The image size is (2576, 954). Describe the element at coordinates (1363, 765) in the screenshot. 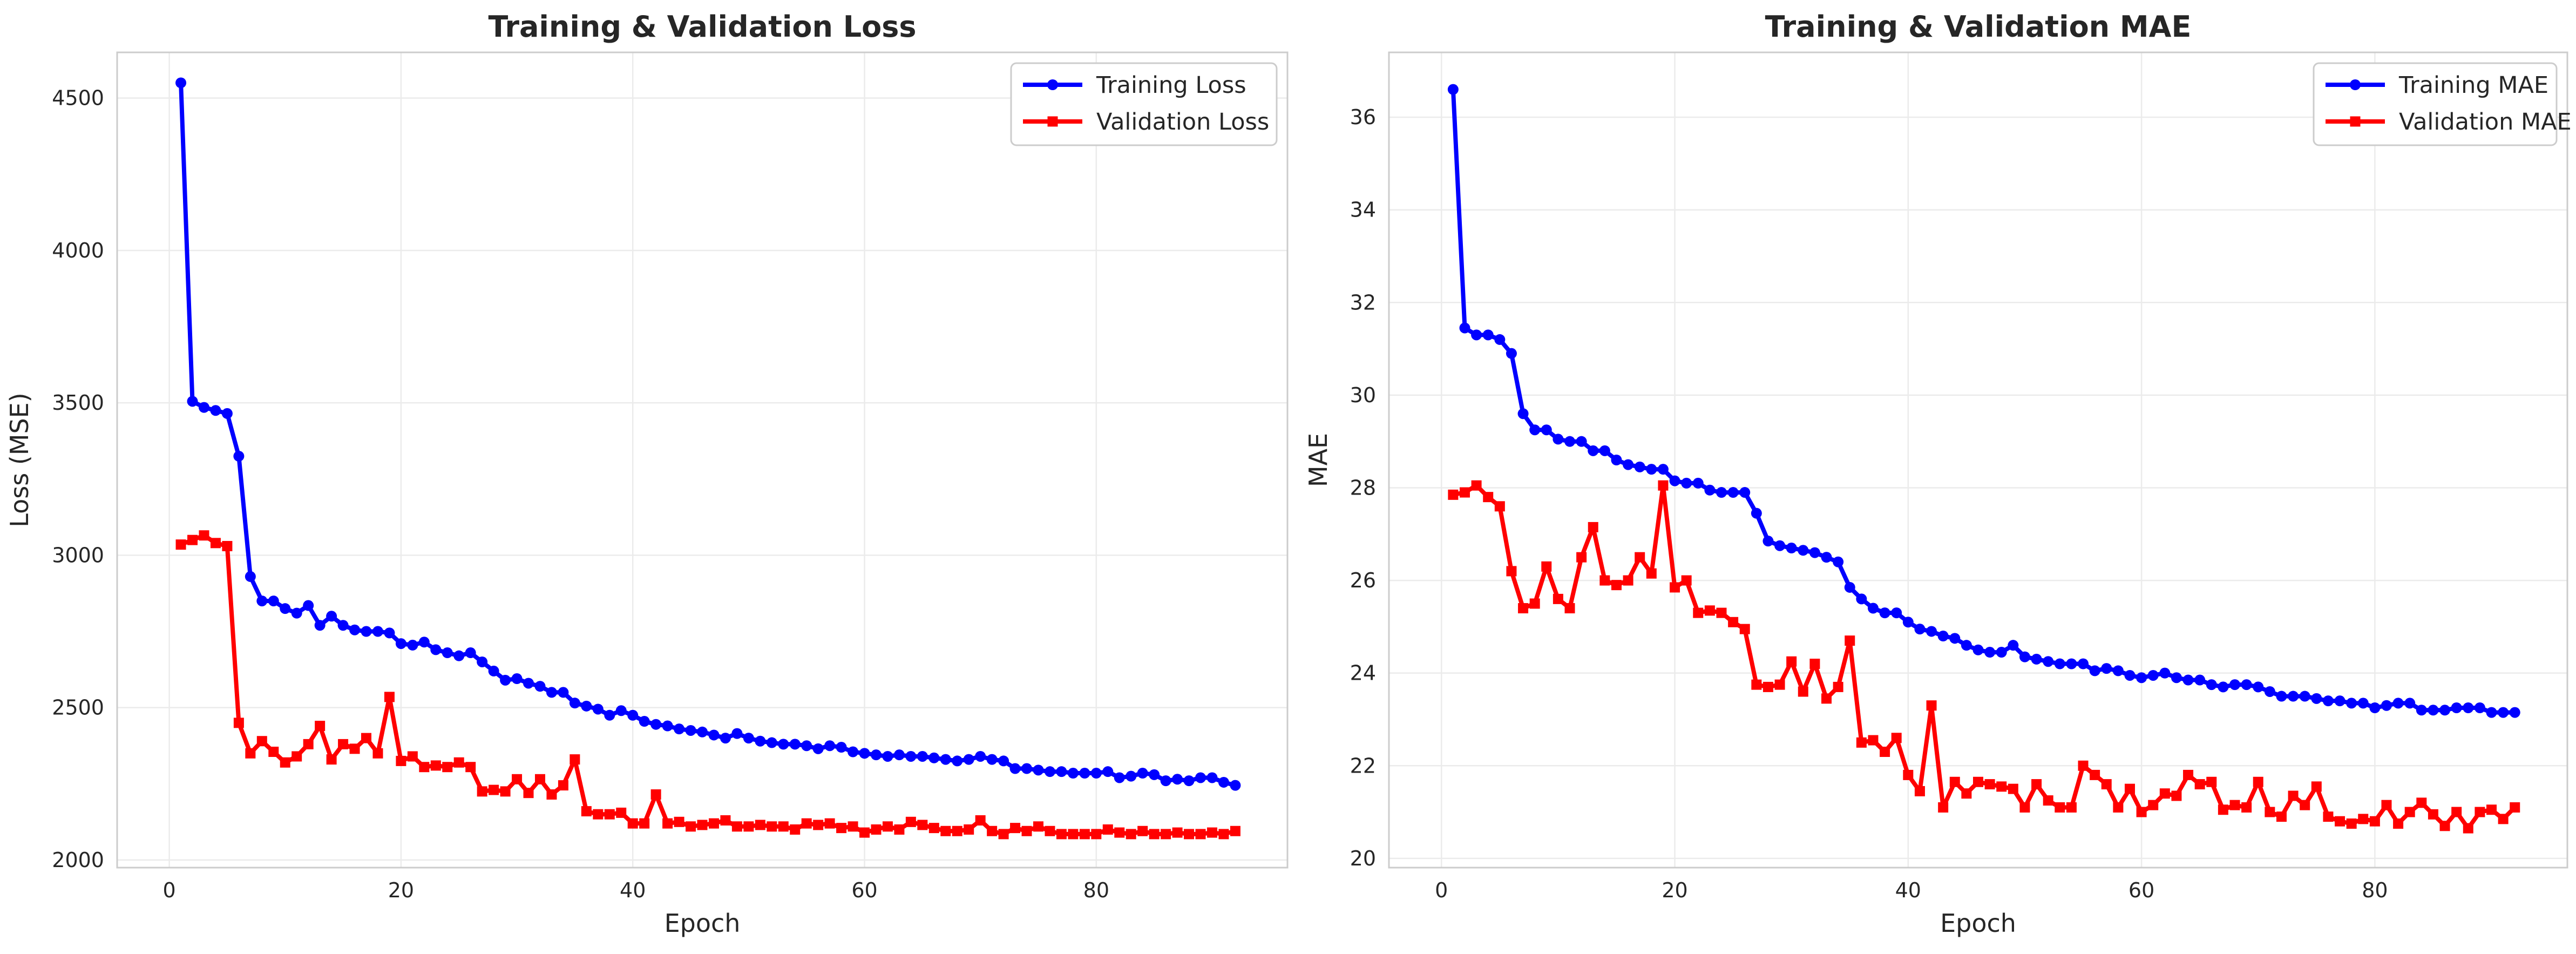

I see `mae-y-tick-22: 22` at that location.